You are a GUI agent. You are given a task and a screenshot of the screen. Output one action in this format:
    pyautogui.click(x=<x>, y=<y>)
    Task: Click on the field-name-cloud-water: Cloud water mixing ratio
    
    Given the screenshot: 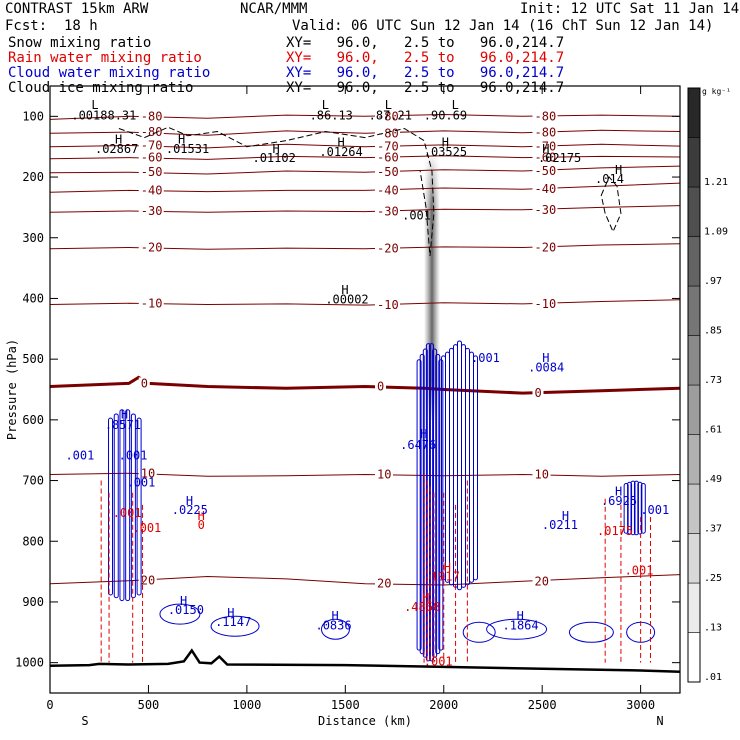 What is the action you would take?
    pyautogui.click(x=109, y=73)
    